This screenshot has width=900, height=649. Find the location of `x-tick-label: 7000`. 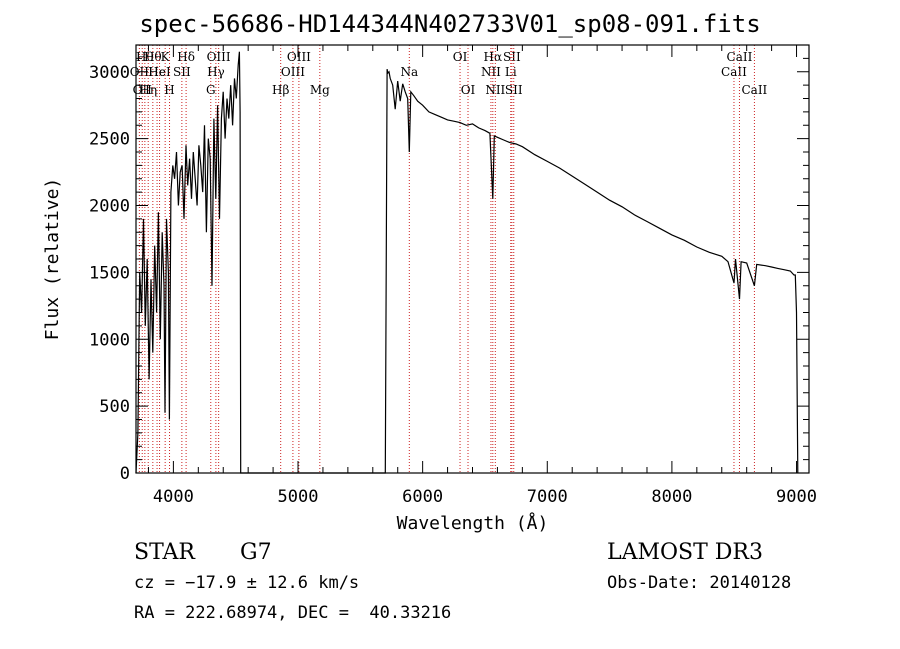

x-tick-label: 7000 is located at coordinates (547, 497).